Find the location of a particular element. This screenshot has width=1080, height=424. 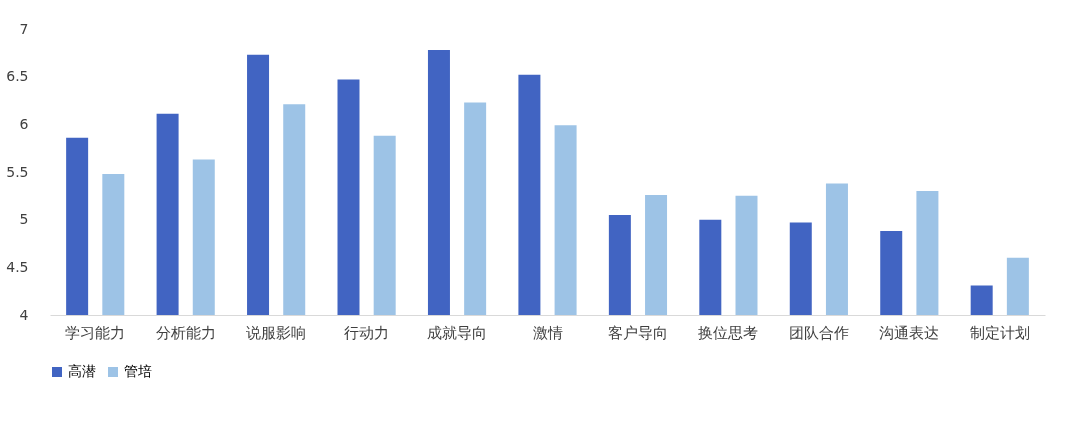

x-tick-label: 激情 is located at coordinates (547, 332).